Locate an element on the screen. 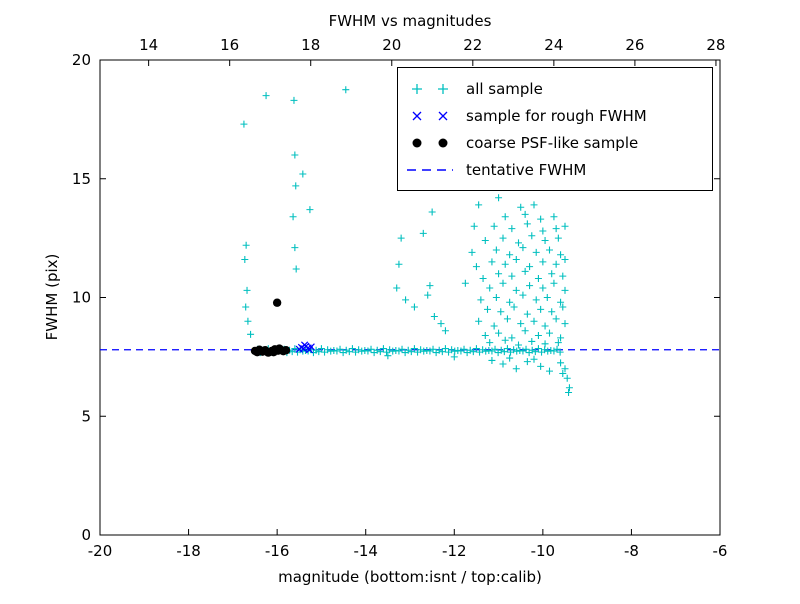  legend-label-rough-fwhm: sample for rough FWHM is located at coordinates (556, 115).